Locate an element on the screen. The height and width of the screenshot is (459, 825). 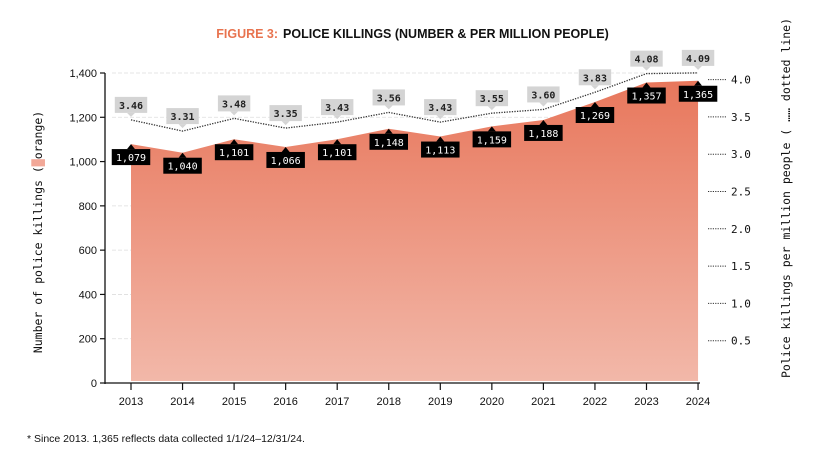
x-tick-label: 2023 is located at coordinates (646, 402).